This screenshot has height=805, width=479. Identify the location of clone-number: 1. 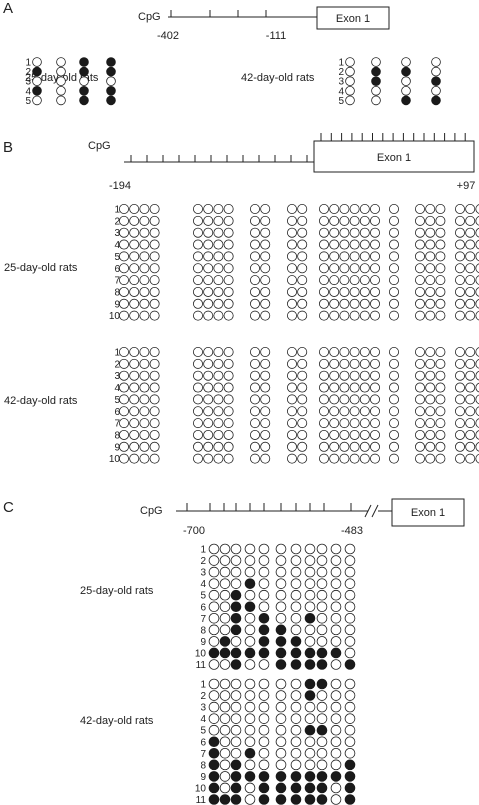
(117, 210).